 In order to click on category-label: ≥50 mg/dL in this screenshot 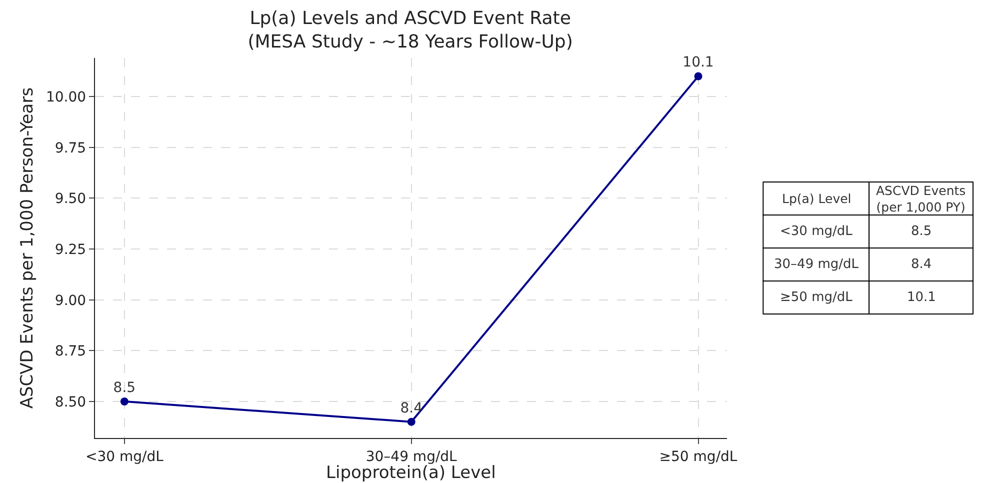, I will do `click(817, 297)`.